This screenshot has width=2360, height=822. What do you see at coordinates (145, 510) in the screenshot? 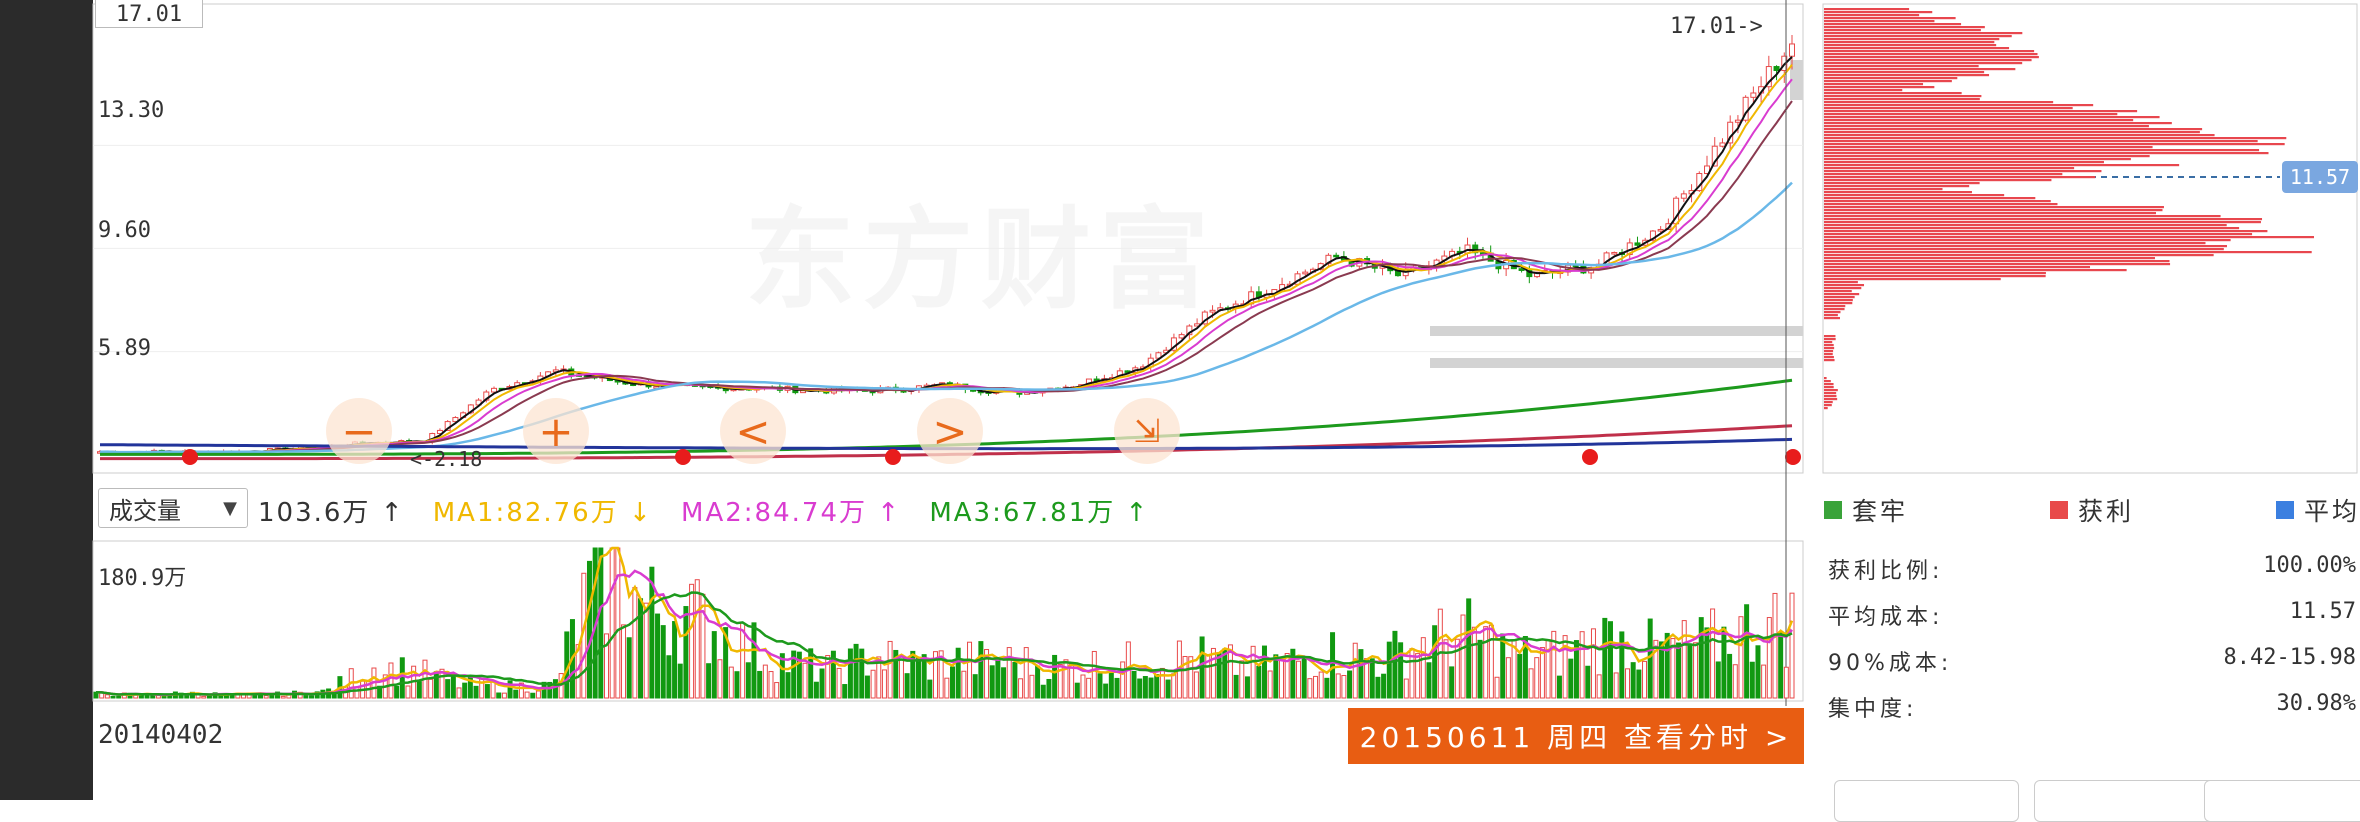
I see `indicator-select-label: 成交量` at bounding box center [145, 510].